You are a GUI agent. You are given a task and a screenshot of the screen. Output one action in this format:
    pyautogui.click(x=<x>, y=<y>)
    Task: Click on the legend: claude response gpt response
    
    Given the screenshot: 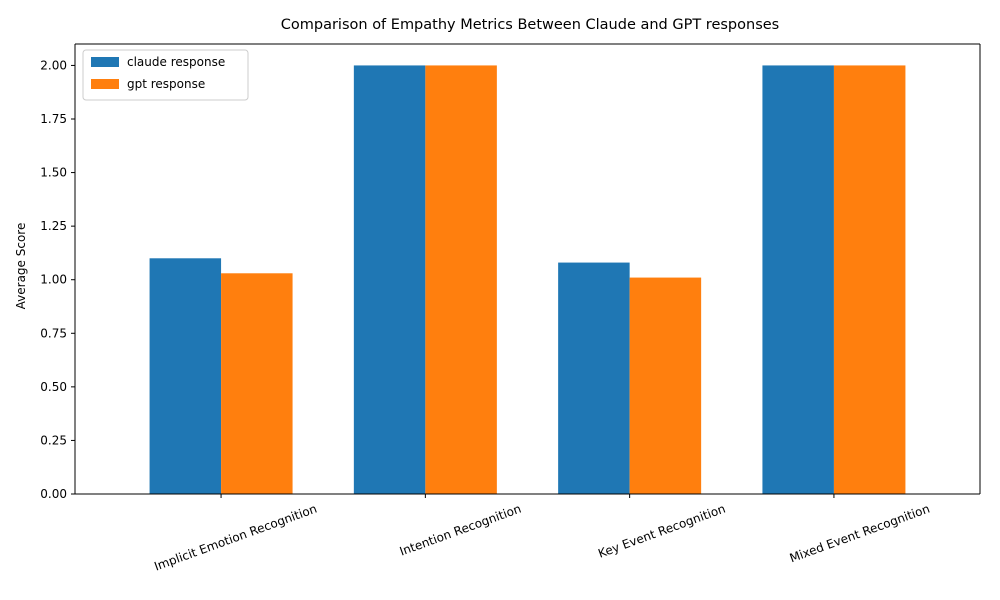 What is the action you would take?
    pyautogui.click(x=165, y=75)
    